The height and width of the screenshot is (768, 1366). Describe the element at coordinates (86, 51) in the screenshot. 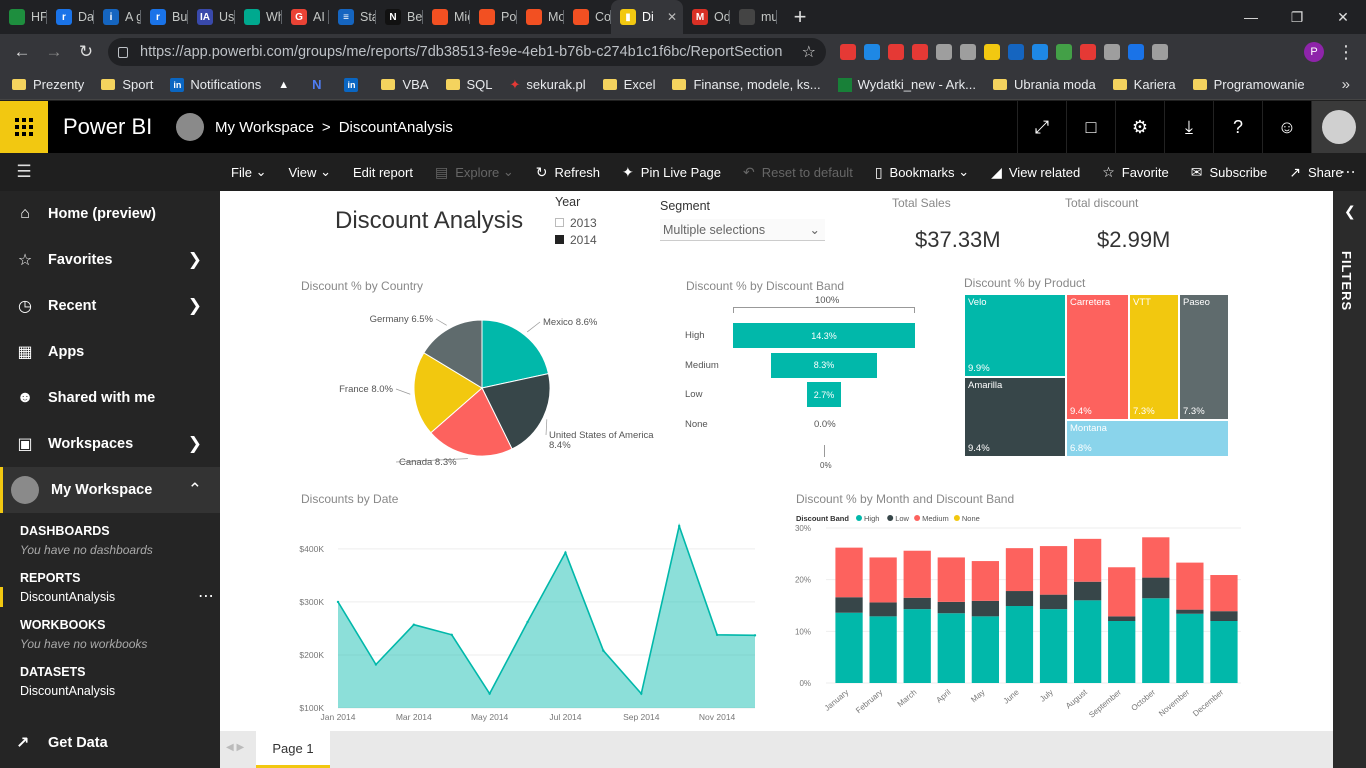

I see `reload-button: ↻` at that location.